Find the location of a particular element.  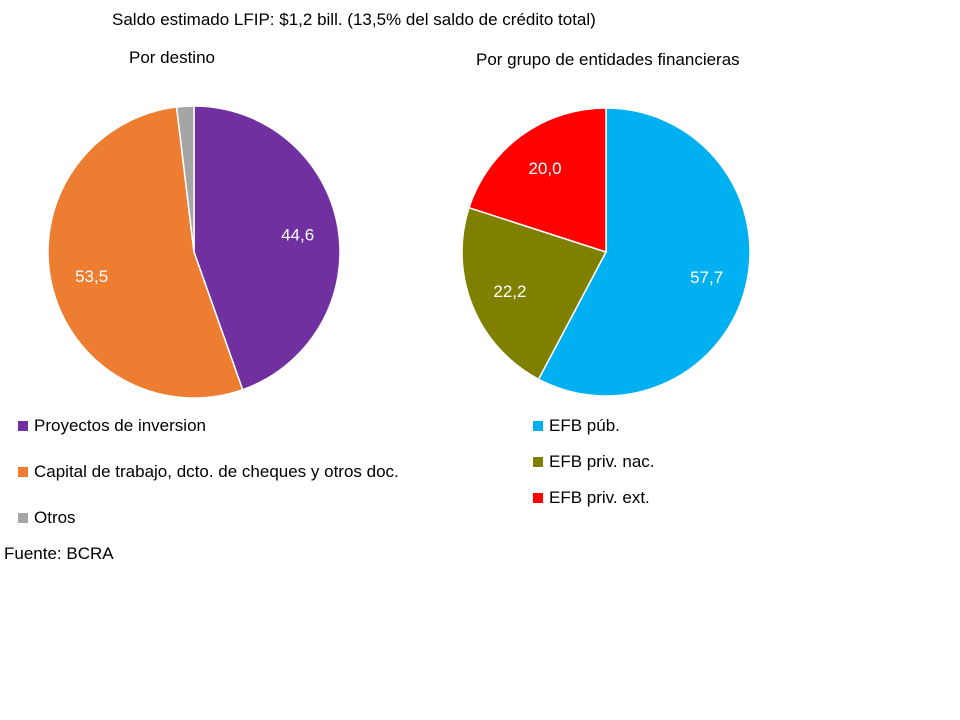

pie-destino: 44,6 53,5 is located at coordinates (194, 252).